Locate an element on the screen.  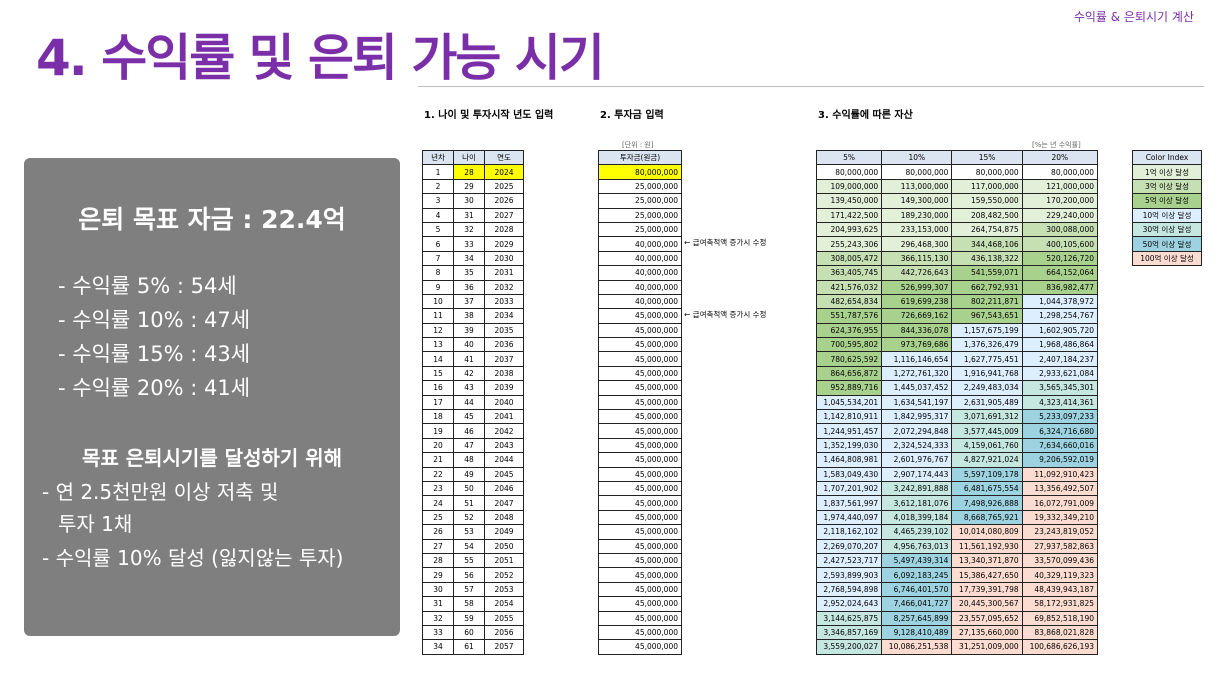
table-cell: 42 is located at coordinates (469, 373).